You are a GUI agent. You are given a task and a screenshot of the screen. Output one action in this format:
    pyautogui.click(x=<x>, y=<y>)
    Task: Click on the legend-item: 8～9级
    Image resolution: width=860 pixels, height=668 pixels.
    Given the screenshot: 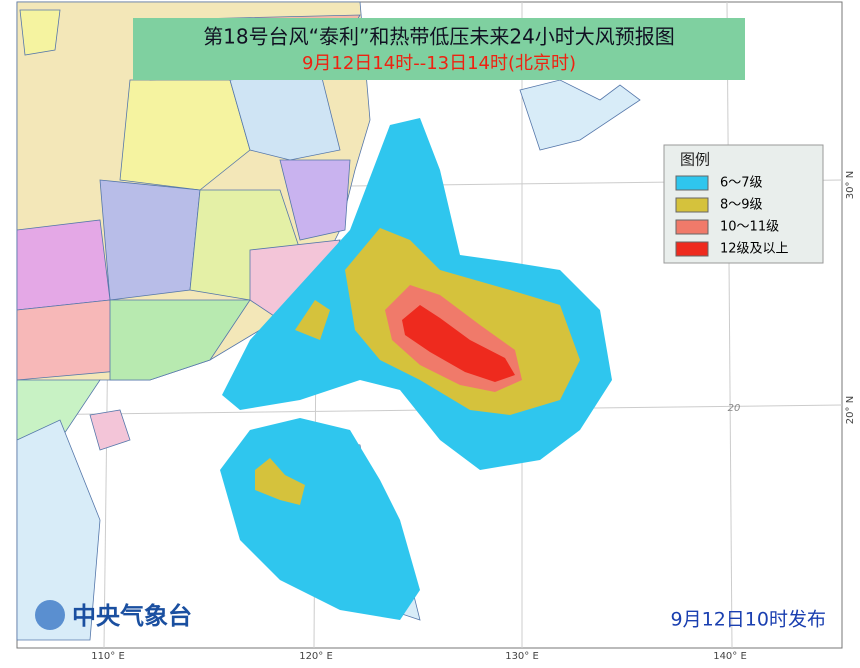 What is the action you would take?
    pyautogui.click(x=741, y=205)
    